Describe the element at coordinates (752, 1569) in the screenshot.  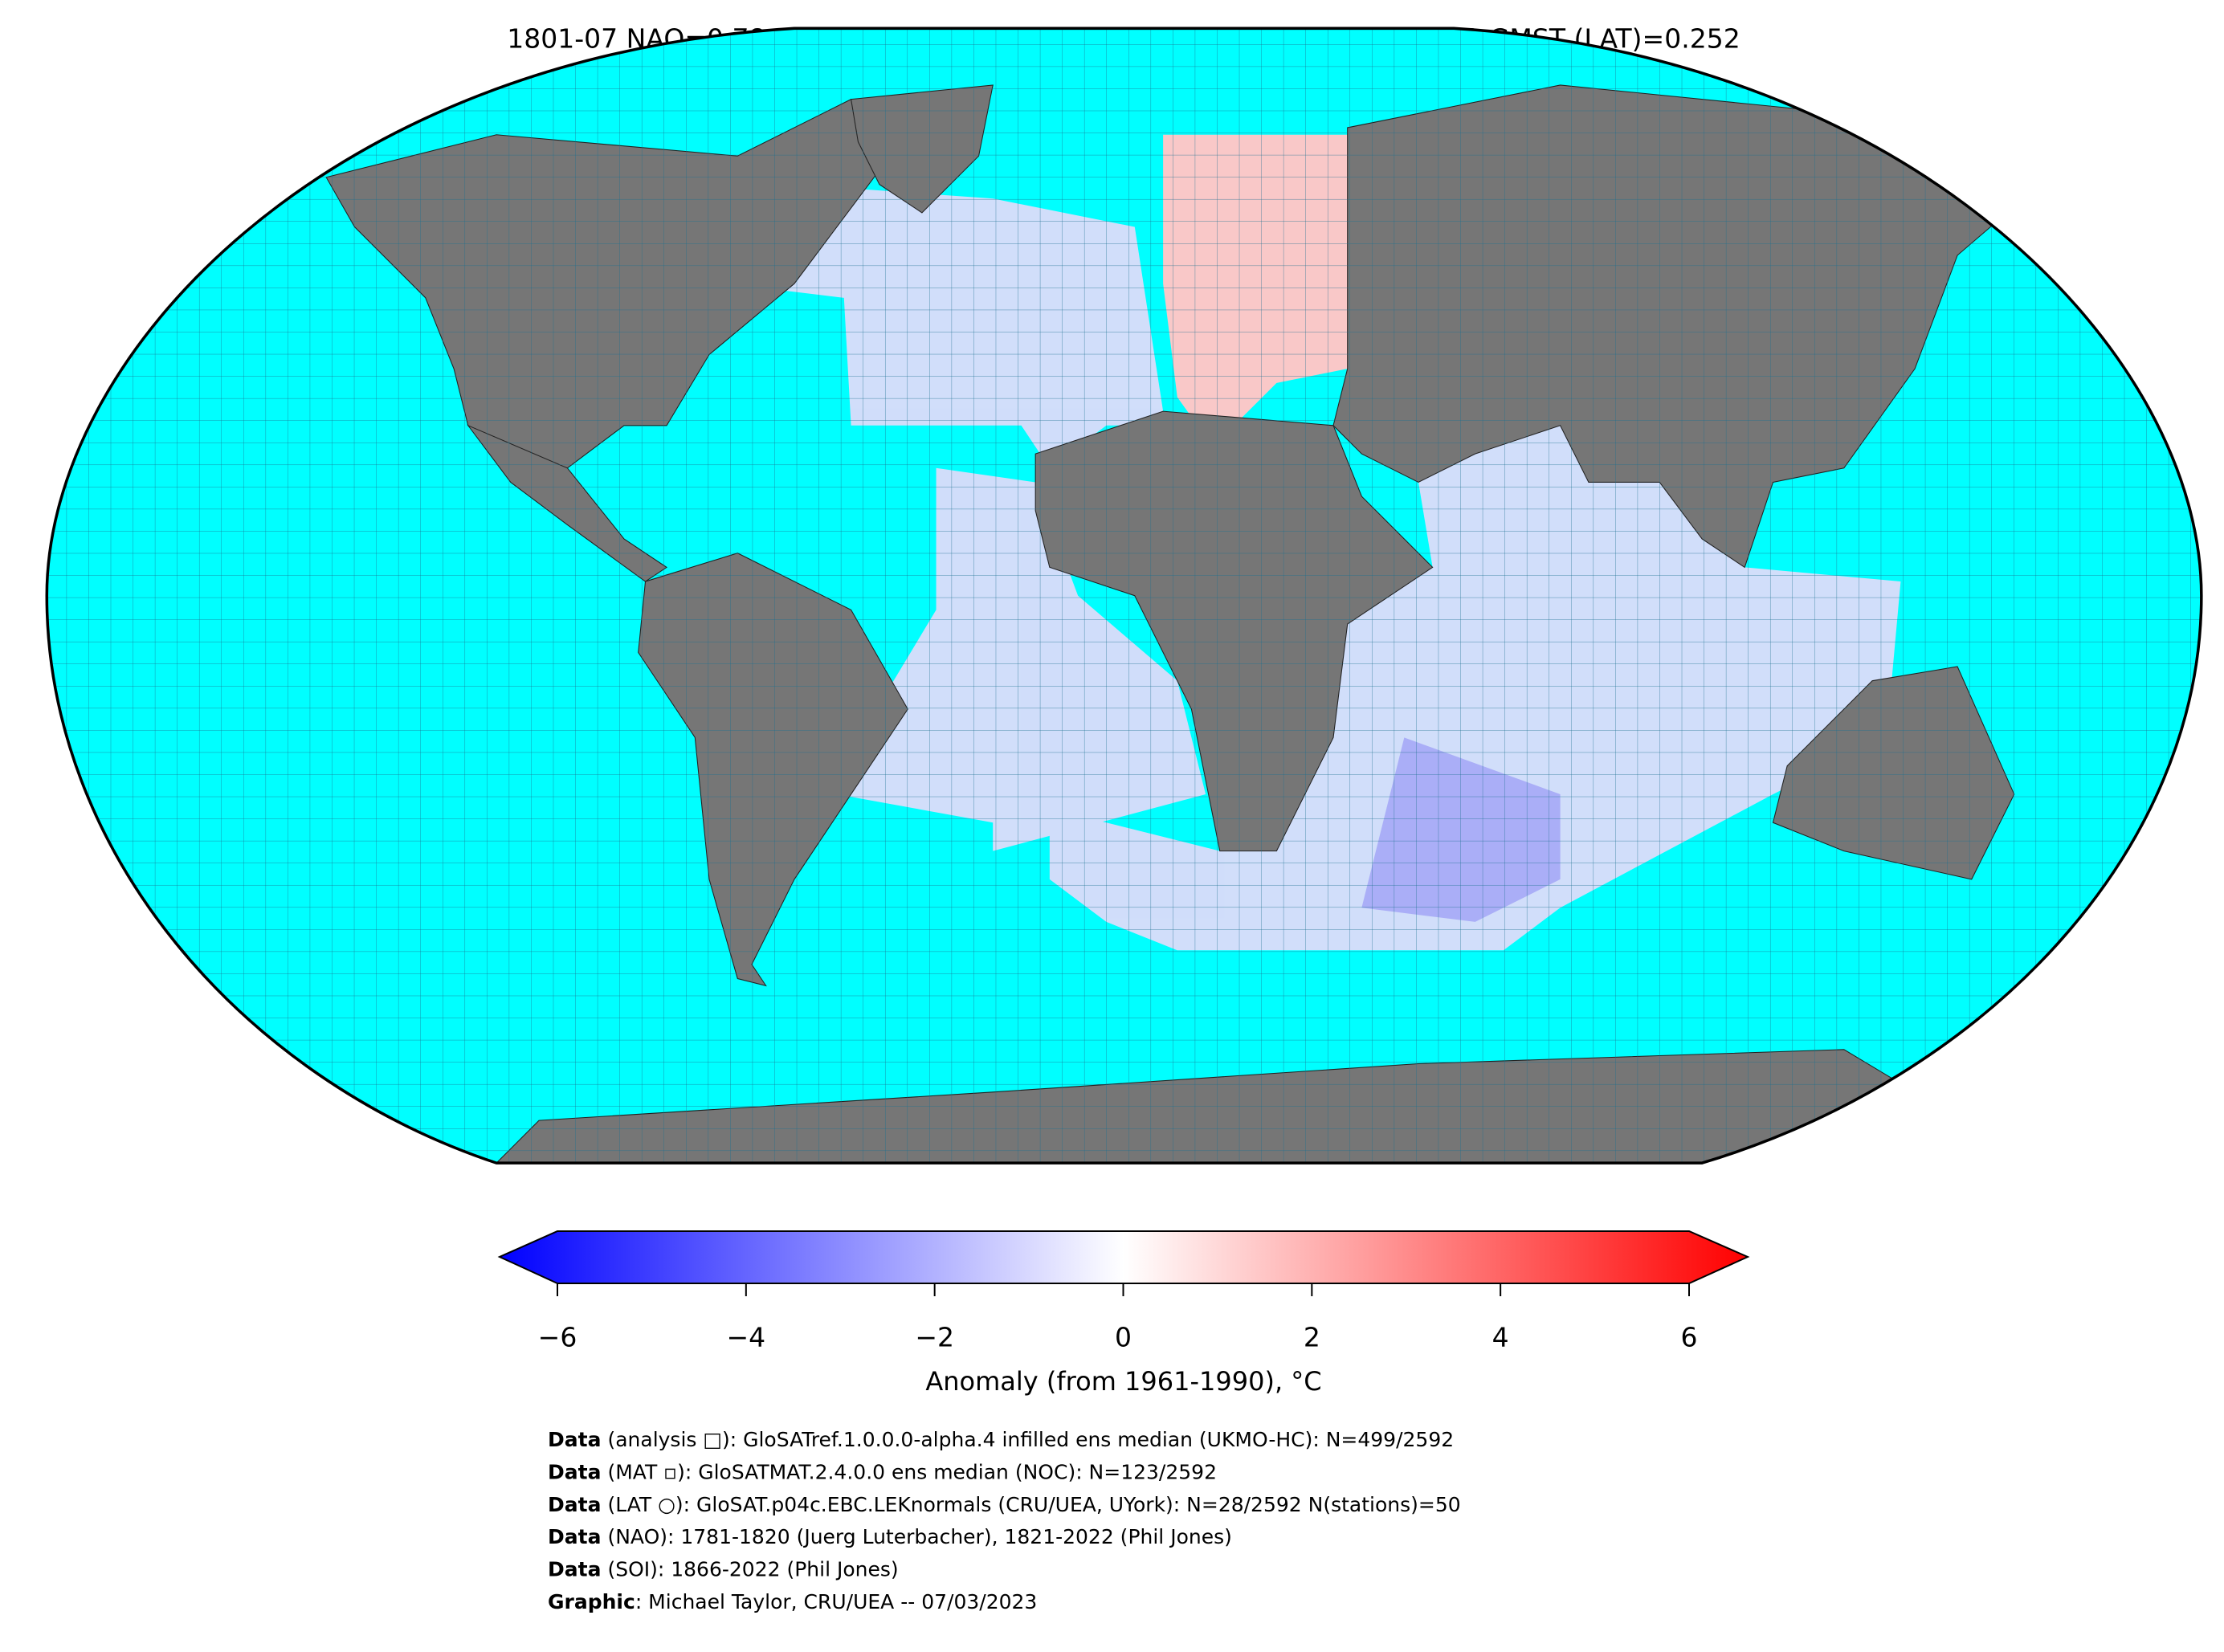
I see `footer-text: (SOI): 1866-2022 (Phil Jones)` at that location.